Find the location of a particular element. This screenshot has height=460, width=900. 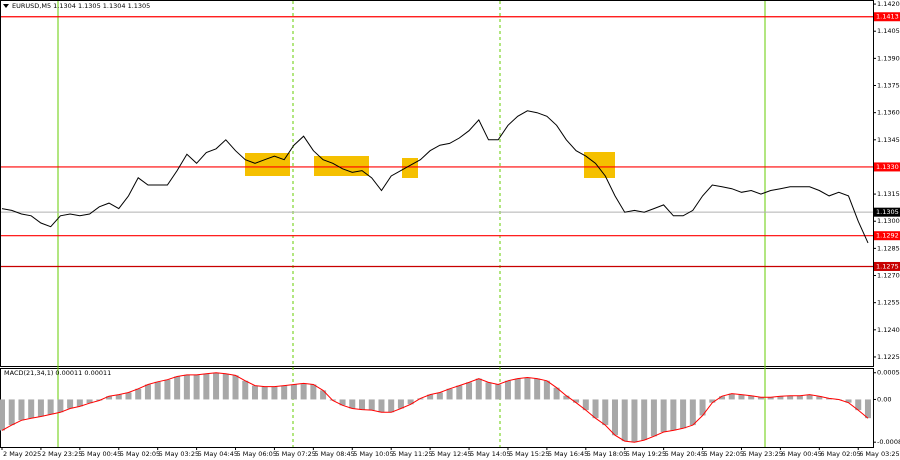

x-tick-label: 5 May 02:05 is located at coordinates (140, 454).